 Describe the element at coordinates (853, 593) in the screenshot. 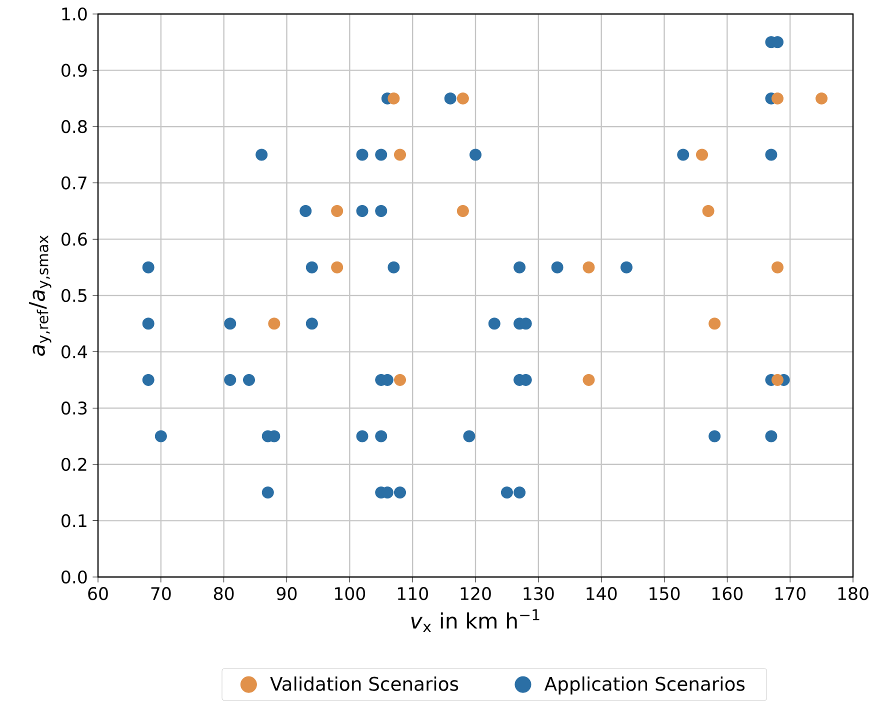

I see `x-tick-label: 180` at that location.